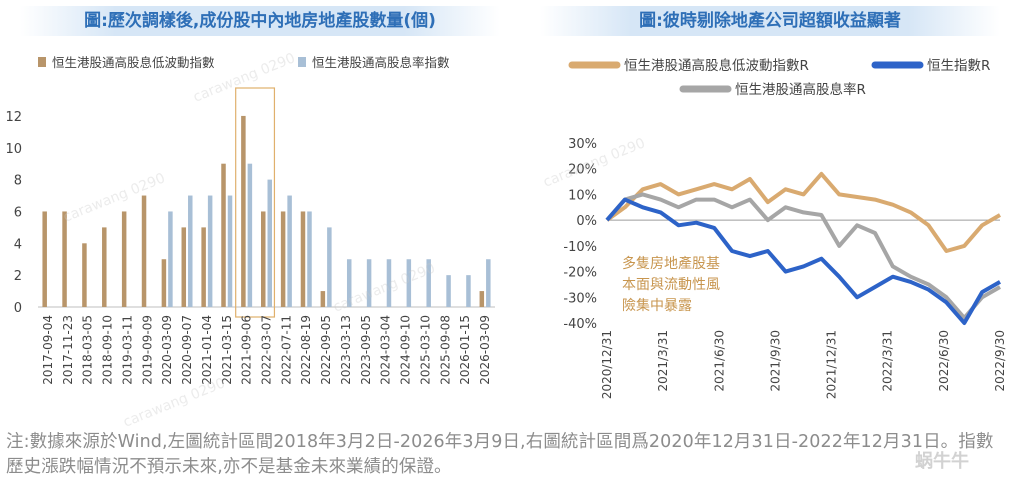 This screenshot has width=1016, height=501. What do you see at coordinates (68, 350) in the screenshot?
I see `x-tick-label: 2017-11-23` at bounding box center [68, 350].